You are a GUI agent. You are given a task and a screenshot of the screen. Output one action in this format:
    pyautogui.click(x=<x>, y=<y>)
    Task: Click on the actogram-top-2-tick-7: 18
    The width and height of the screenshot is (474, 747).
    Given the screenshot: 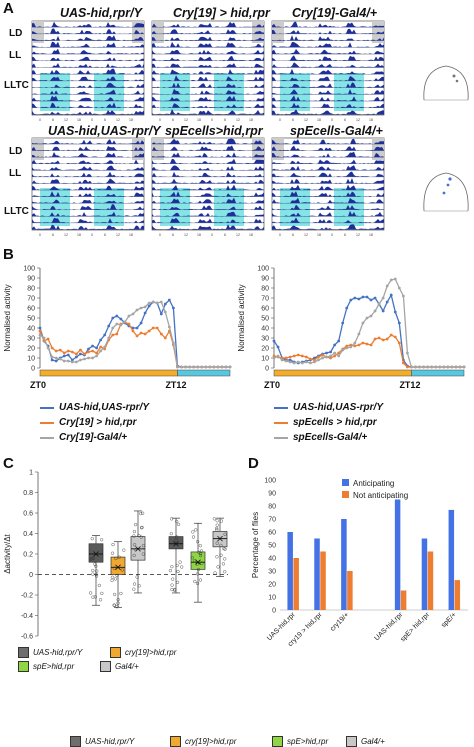 What is the action you would take?
    pyautogui.click(x=251, y=120)
    